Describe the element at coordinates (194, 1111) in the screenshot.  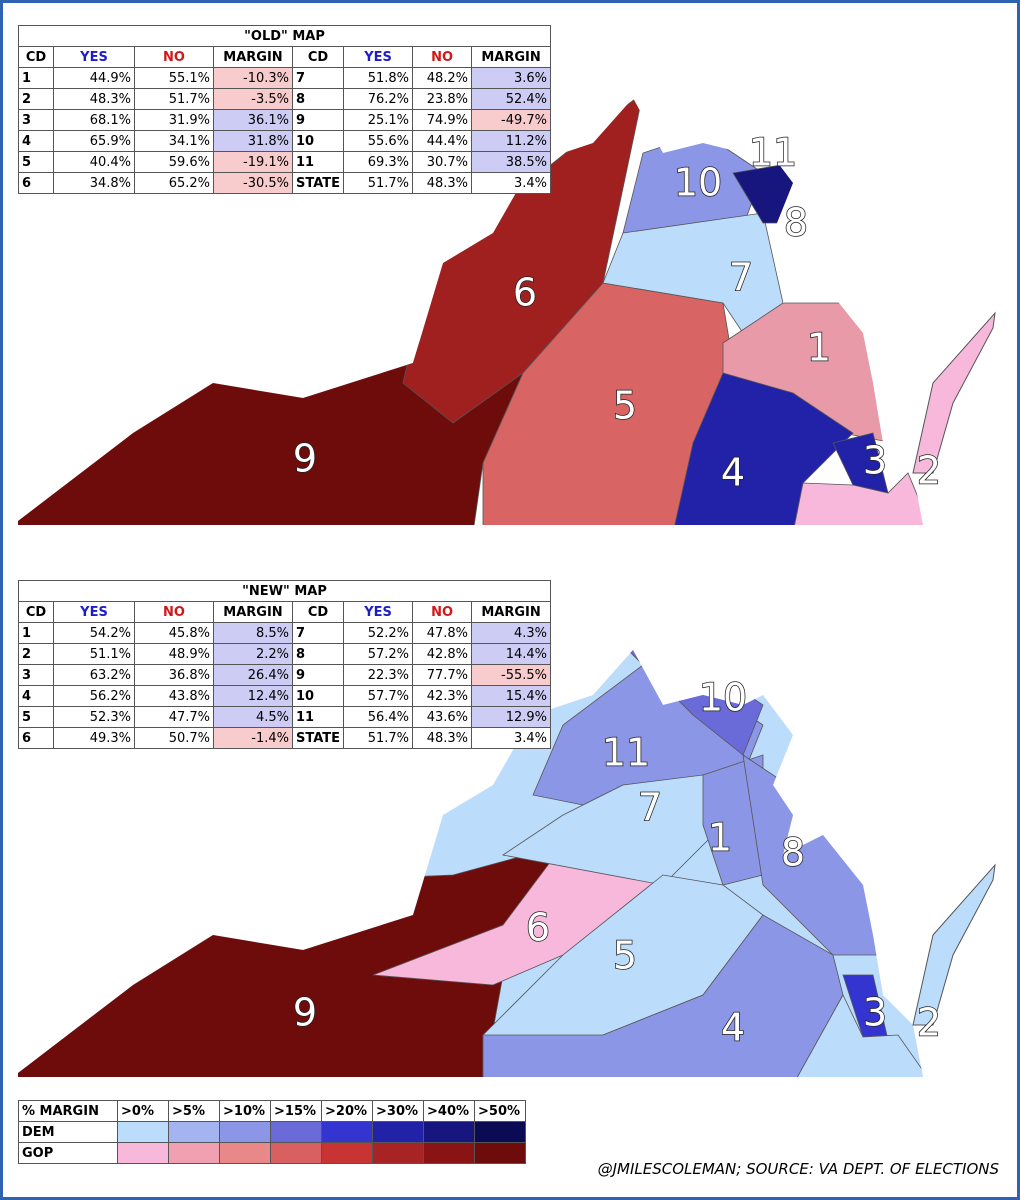
I see `legend-header-cell: >5%` at that location.